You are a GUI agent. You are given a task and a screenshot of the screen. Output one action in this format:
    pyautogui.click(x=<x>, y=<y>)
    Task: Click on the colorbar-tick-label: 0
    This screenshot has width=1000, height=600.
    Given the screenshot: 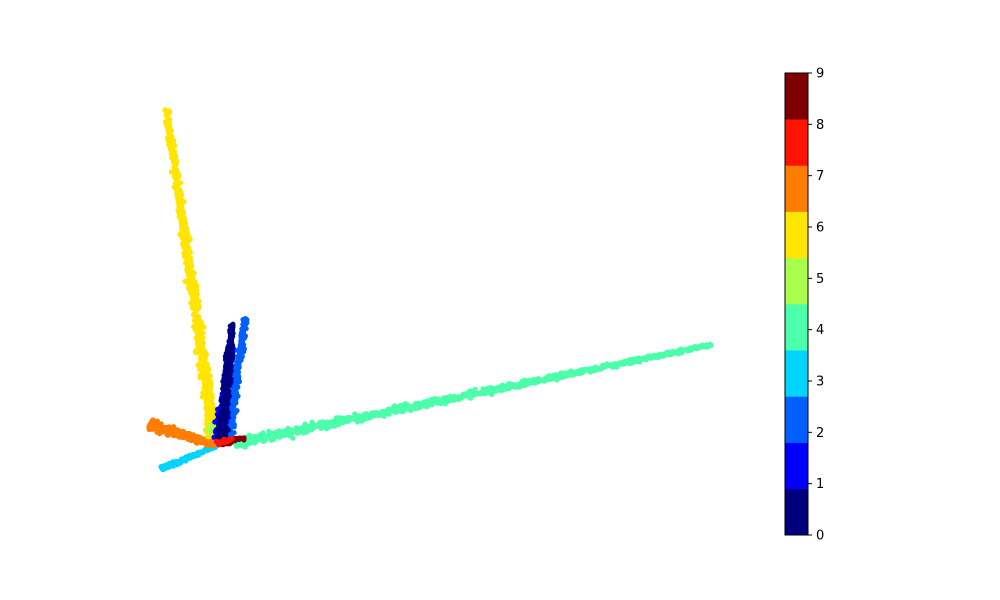 What is the action you would take?
    pyautogui.click(x=820, y=536)
    